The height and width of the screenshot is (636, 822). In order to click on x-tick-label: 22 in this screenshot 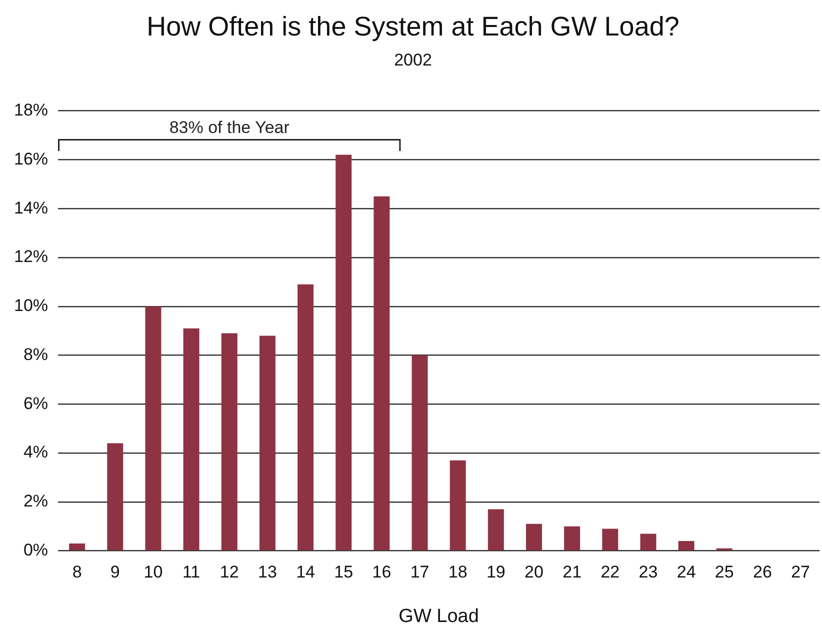, I will do `click(610, 572)`.